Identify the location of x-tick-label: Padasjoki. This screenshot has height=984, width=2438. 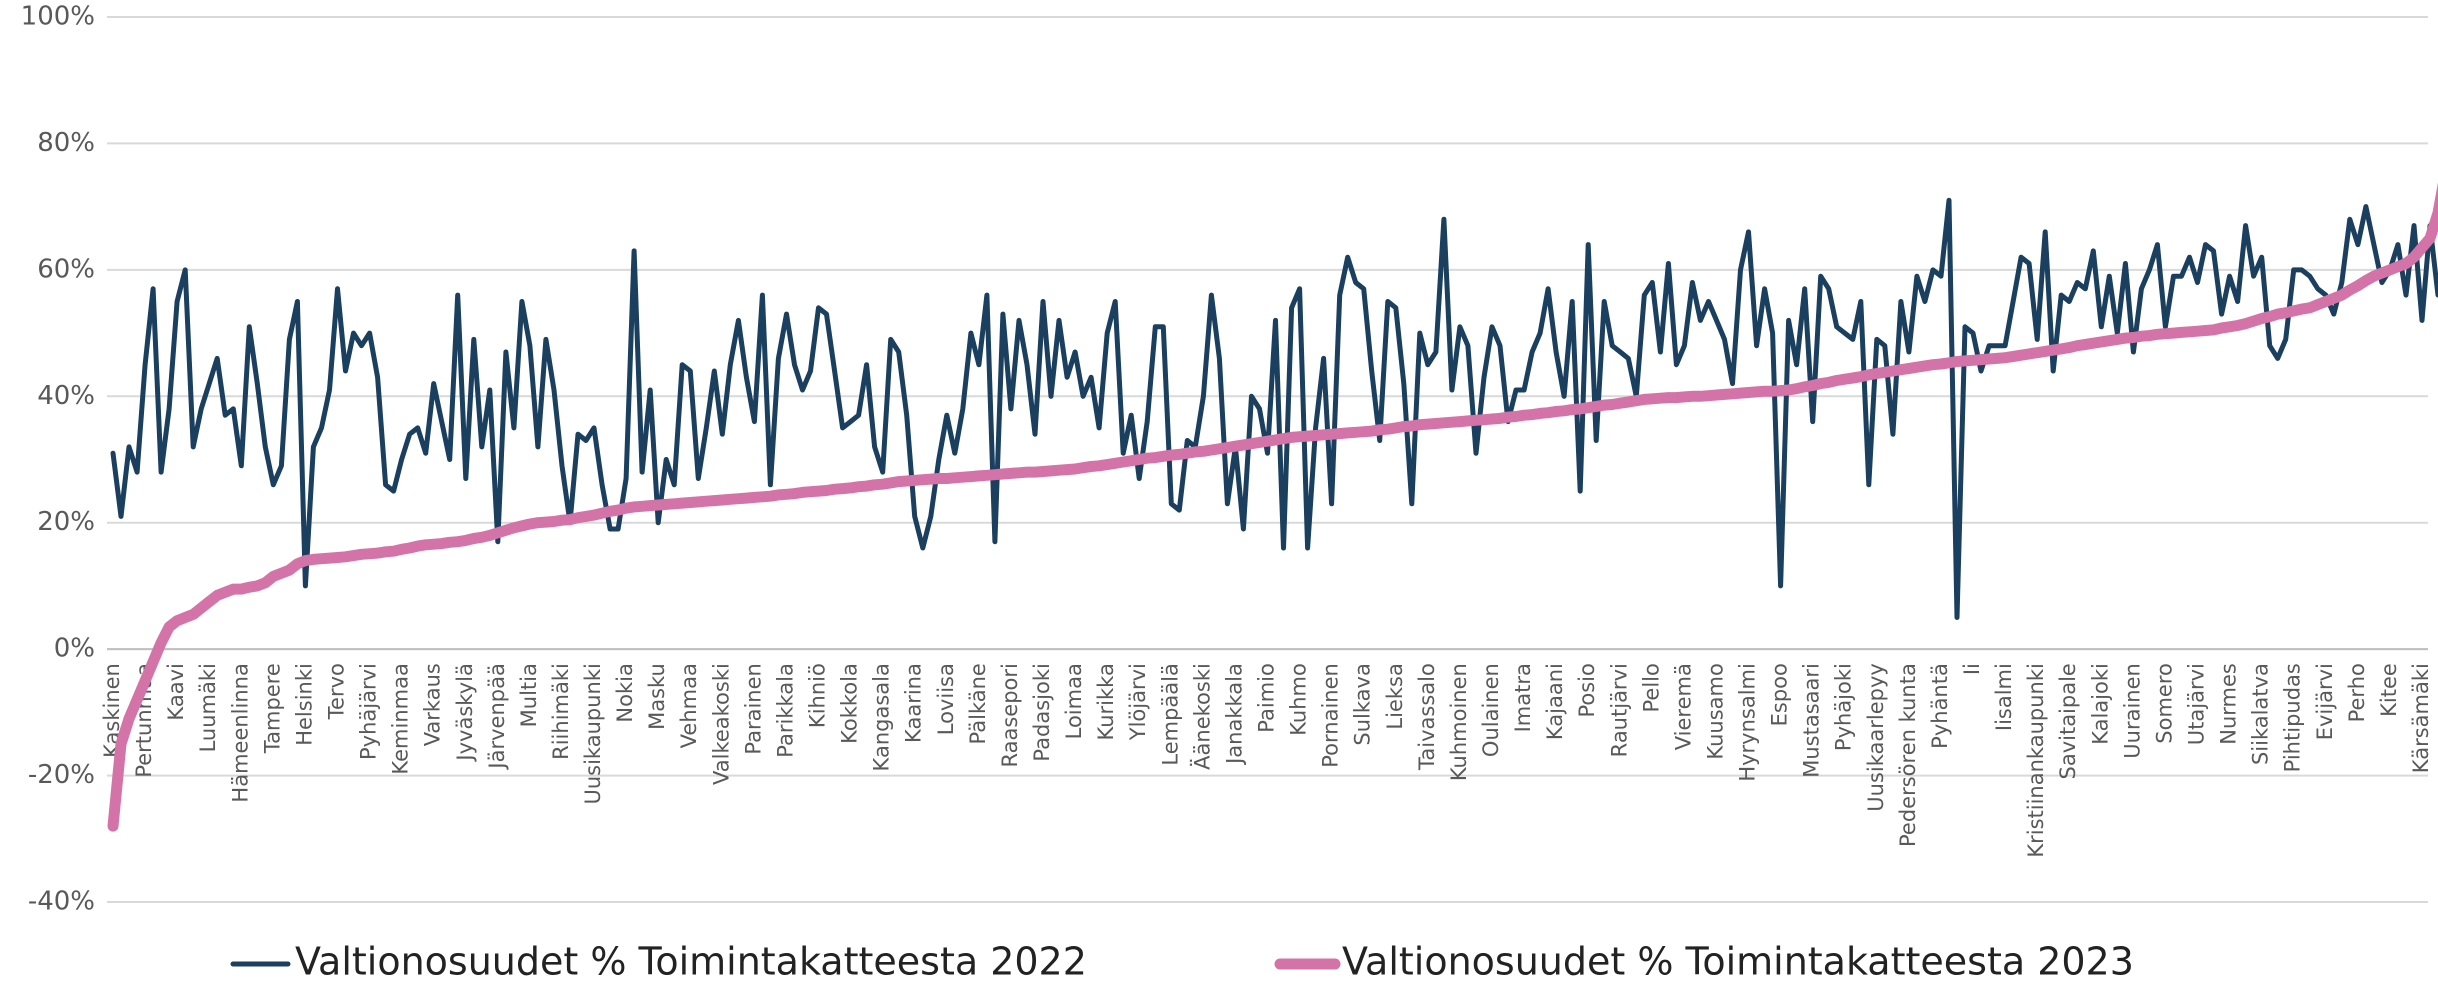
(1042, 712).